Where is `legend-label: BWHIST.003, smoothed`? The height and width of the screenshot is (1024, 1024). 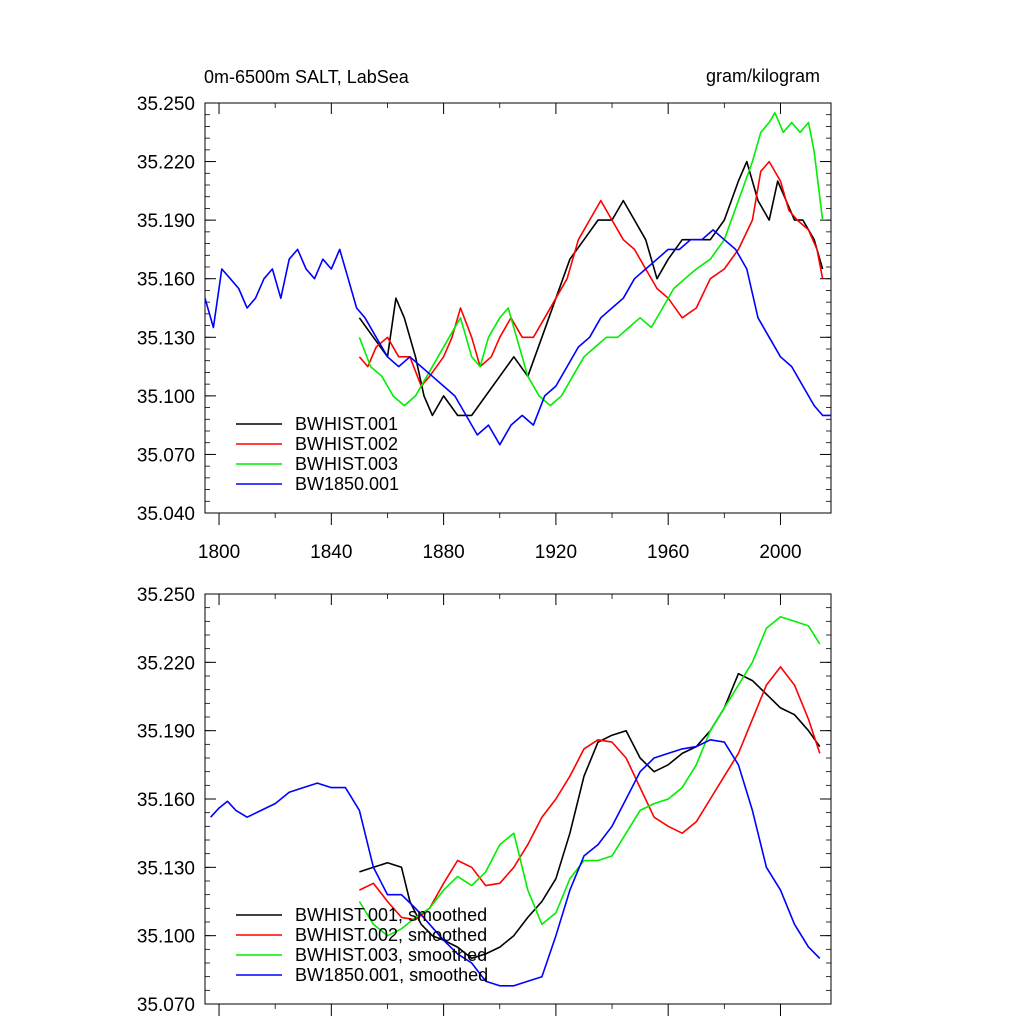 legend-label: BWHIST.003, smoothed is located at coordinates (391, 955).